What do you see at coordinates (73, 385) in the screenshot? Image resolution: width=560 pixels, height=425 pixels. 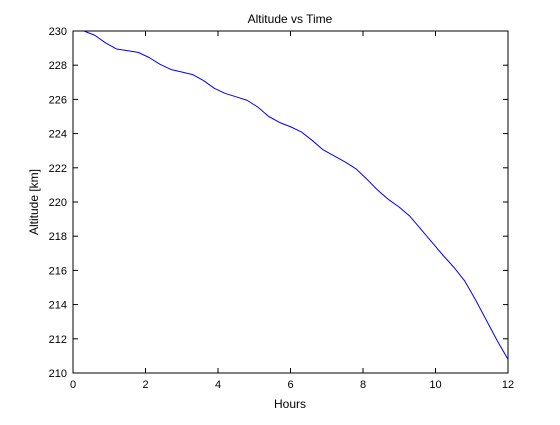 I see `x-tick-label: 0` at bounding box center [73, 385].